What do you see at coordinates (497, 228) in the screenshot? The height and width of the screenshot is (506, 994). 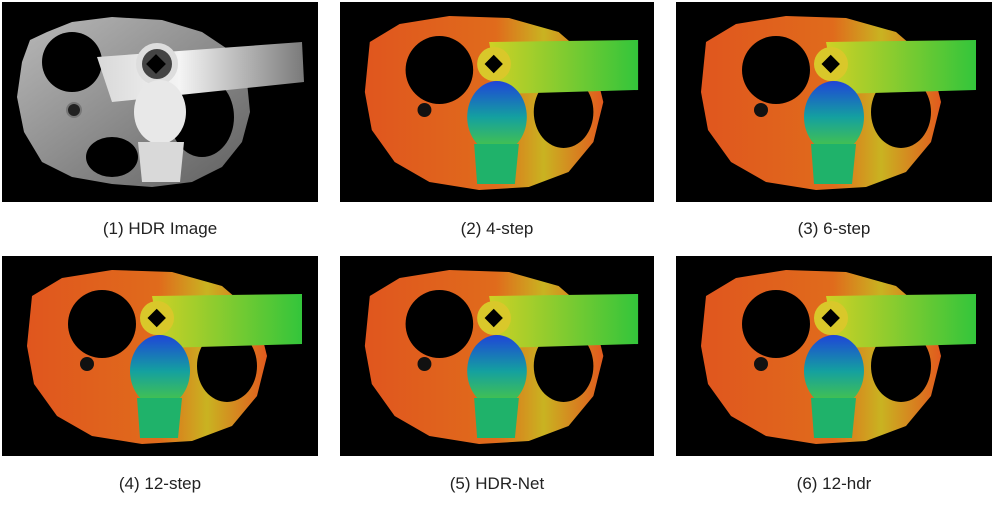 I see `caption-2: (2) 4-step` at bounding box center [497, 228].